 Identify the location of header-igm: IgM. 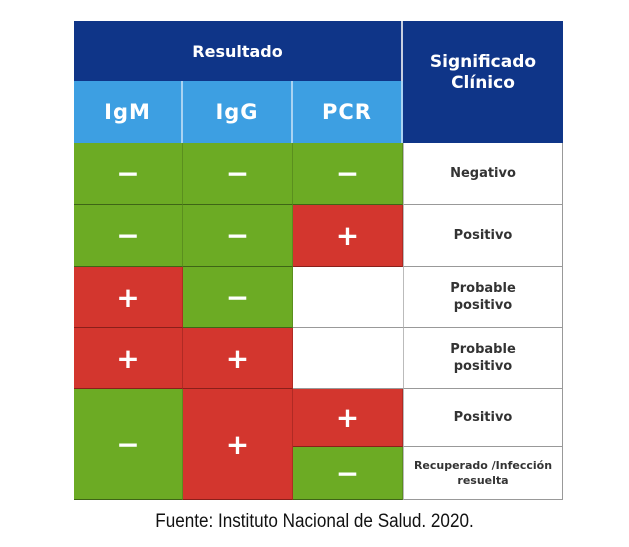
(128, 112).